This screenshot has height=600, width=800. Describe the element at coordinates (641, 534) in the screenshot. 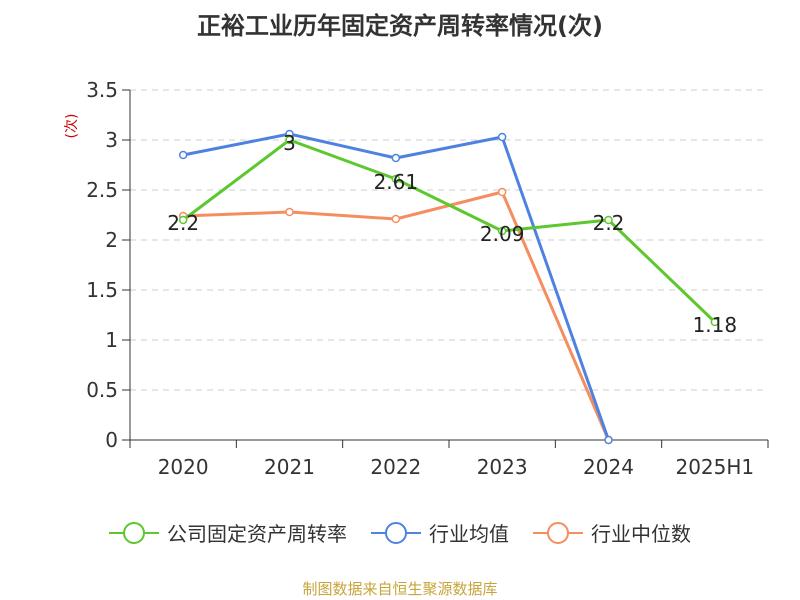

I see `legend-label: 行业中位数` at that location.